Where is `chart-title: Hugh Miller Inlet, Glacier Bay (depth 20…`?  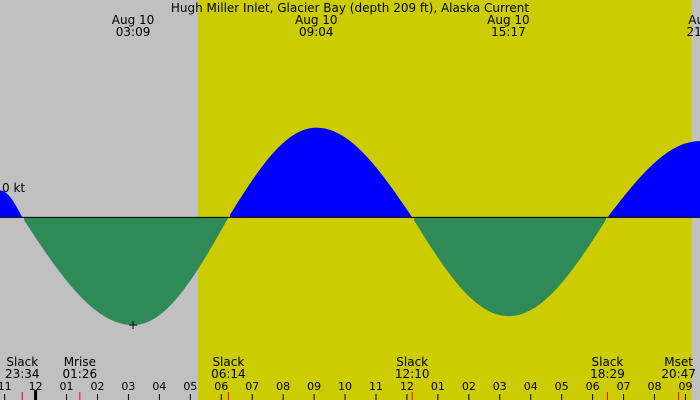
chart-title: Hugh Miller Inlet, Glacier Bay (depth 20… is located at coordinates (350, 8).